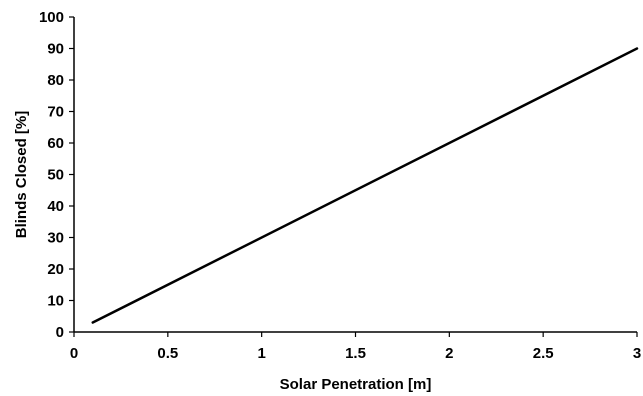 This screenshot has width=643, height=396. What do you see at coordinates (637, 353) in the screenshot?
I see `x-tick-label: 3` at bounding box center [637, 353].